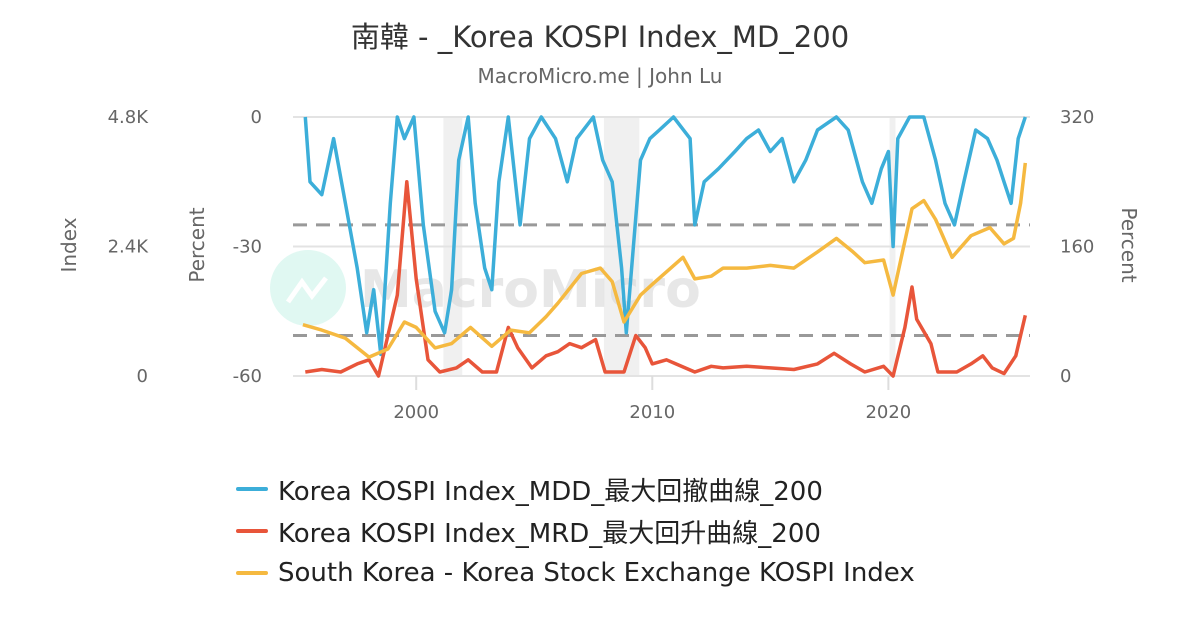 The image size is (1200, 630). What do you see at coordinates (142, 376) in the screenshot?
I see `tick-label-index: 0` at bounding box center [142, 376].